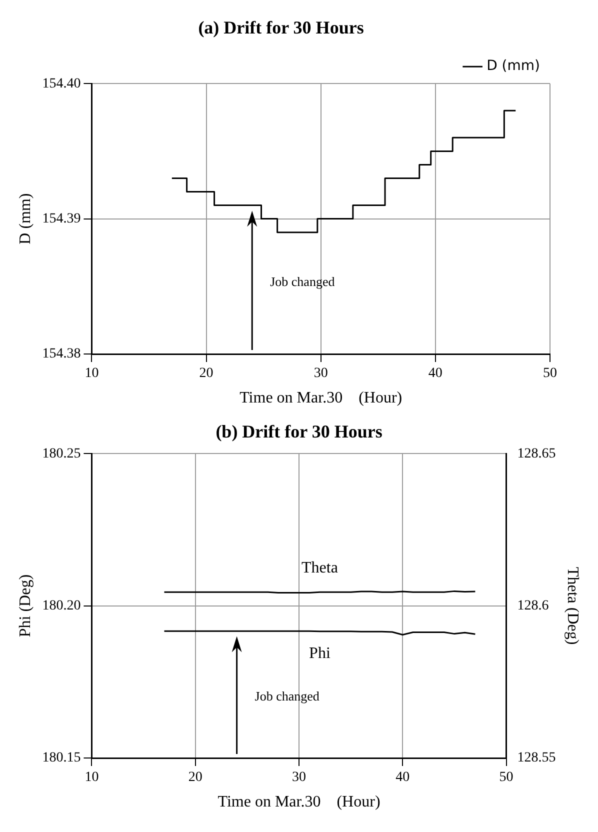 This screenshot has height=832, width=598. Describe the element at coordinates (61, 354) in the screenshot. I see `y-tick-label: 154.38` at that location.